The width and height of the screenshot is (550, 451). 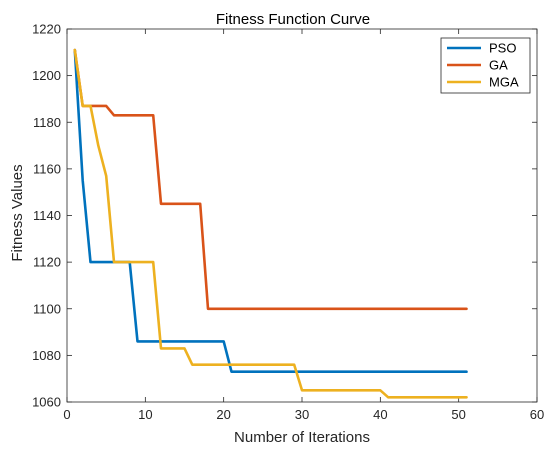 What do you see at coordinates (504, 82) in the screenshot?
I see `legend-label-mga: MGA` at bounding box center [504, 82].